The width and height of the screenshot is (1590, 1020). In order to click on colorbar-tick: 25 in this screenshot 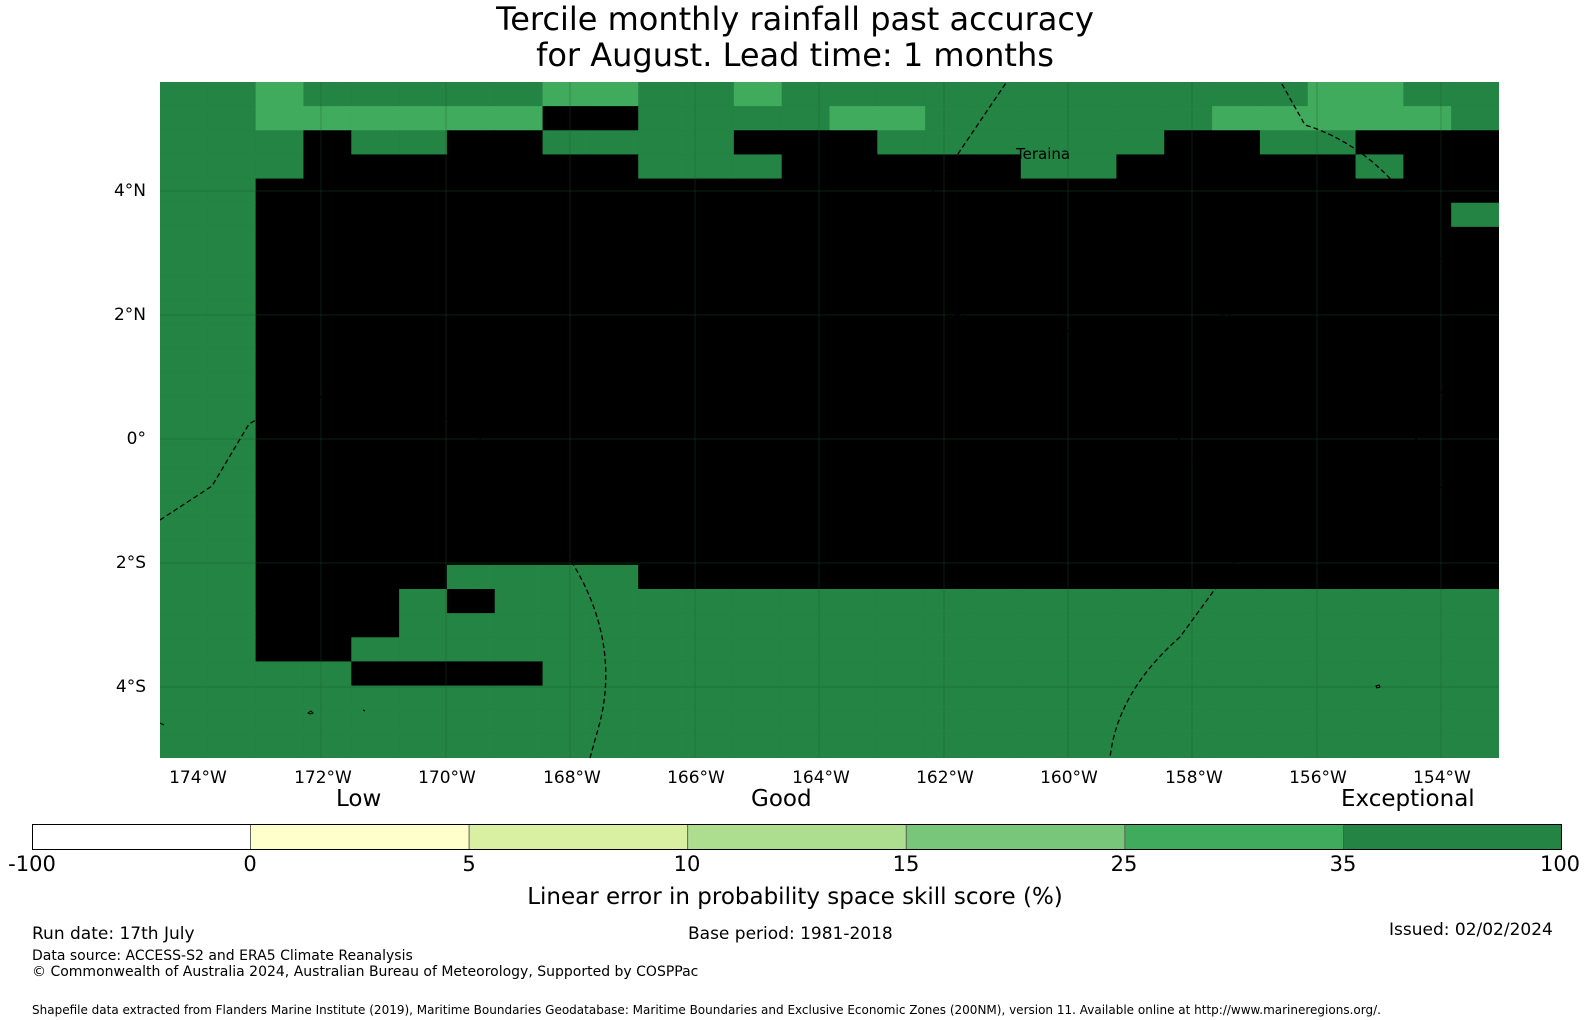, I will do `click(1124, 864)`.